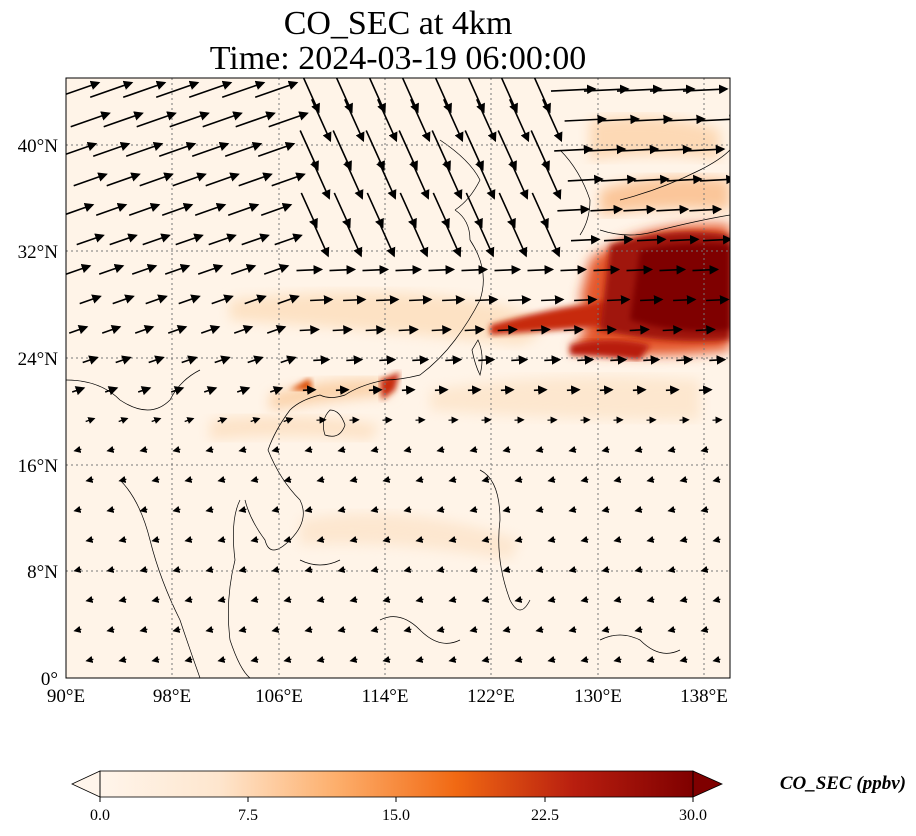  Describe the element at coordinates (398, 23) in the screenshot. I see `map-title: CO_SEC at 4km` at that location.